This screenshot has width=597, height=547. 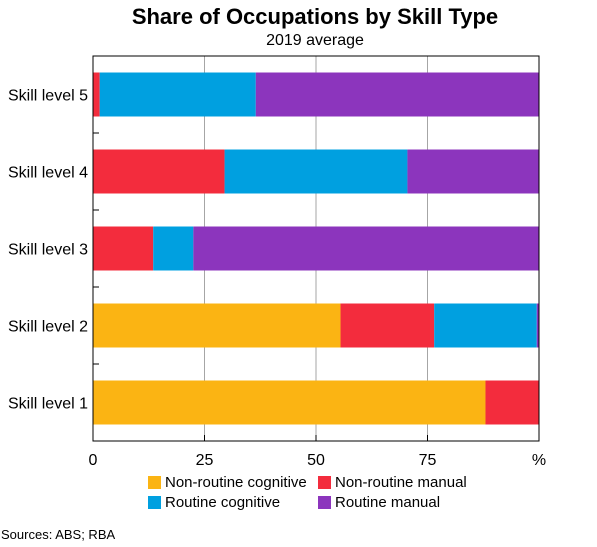 I want to click on chart-subtitle: 2019 average, so click(x=315, y=40).